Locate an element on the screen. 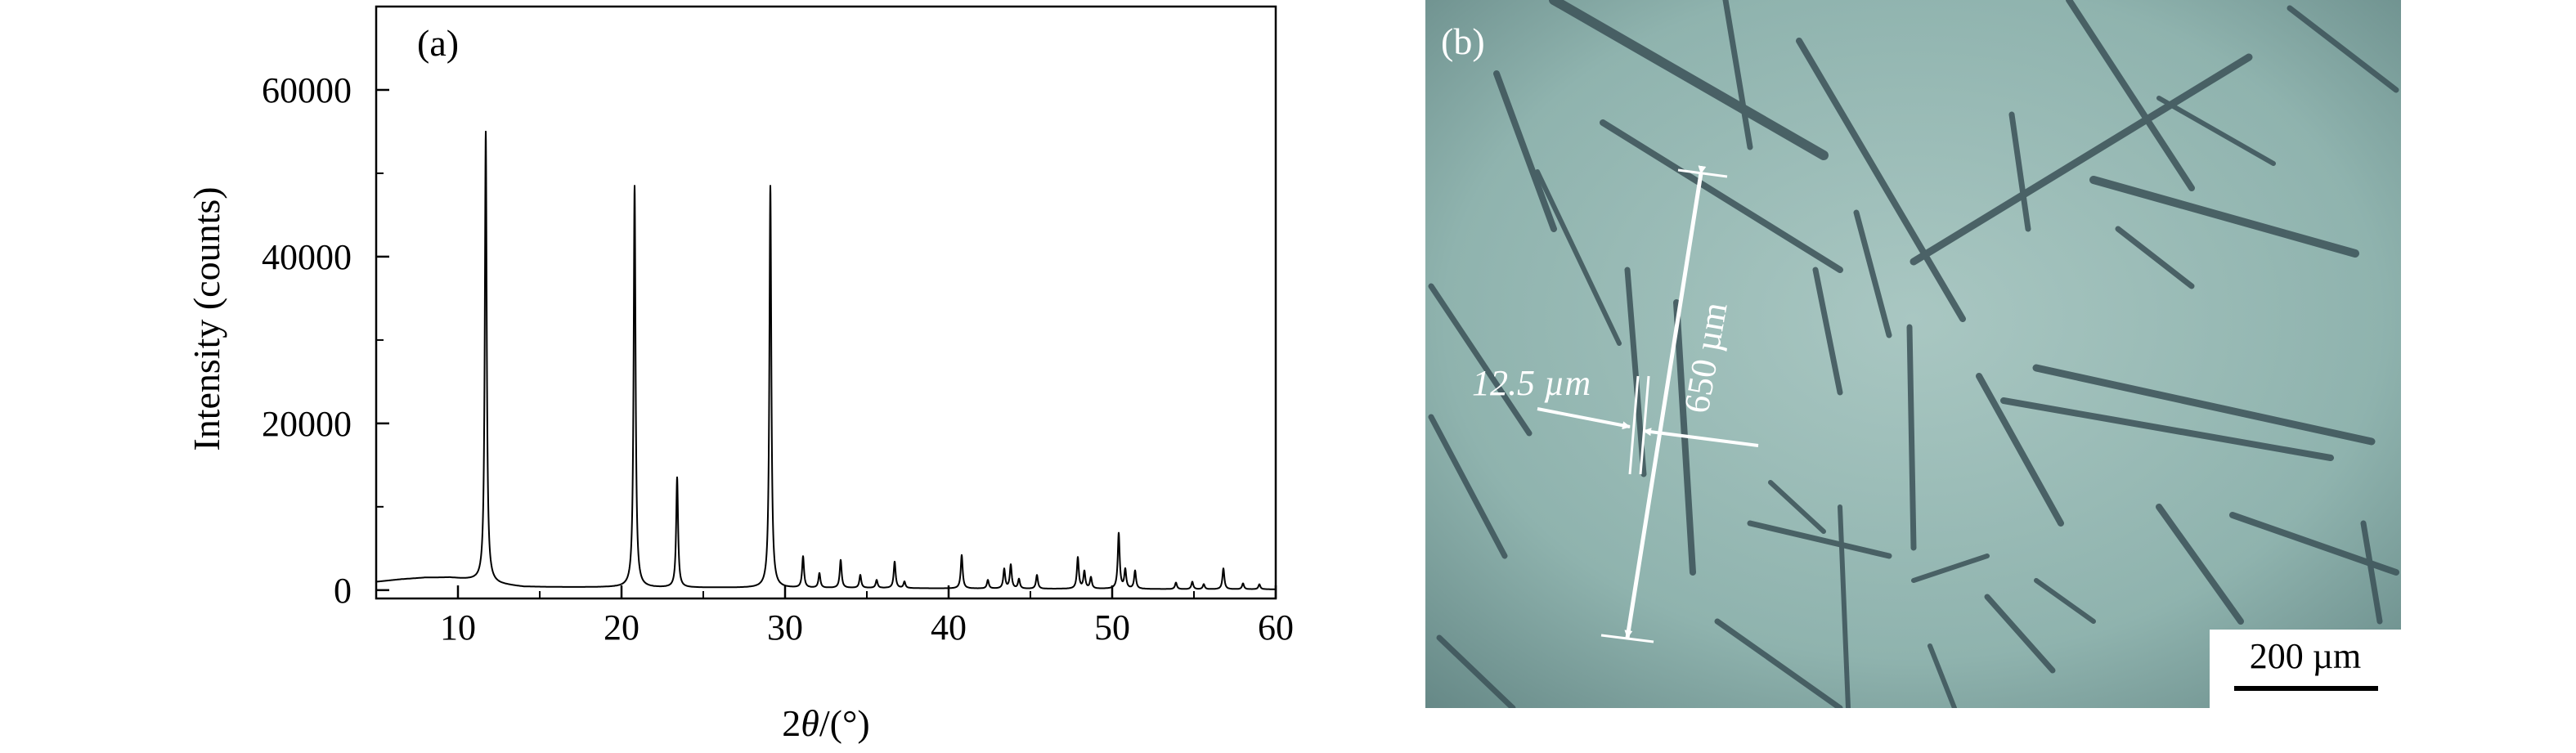 The width and height of the screenshot is (2576, 753). x-tick-label: 40 is located at coordinates (949, 627).